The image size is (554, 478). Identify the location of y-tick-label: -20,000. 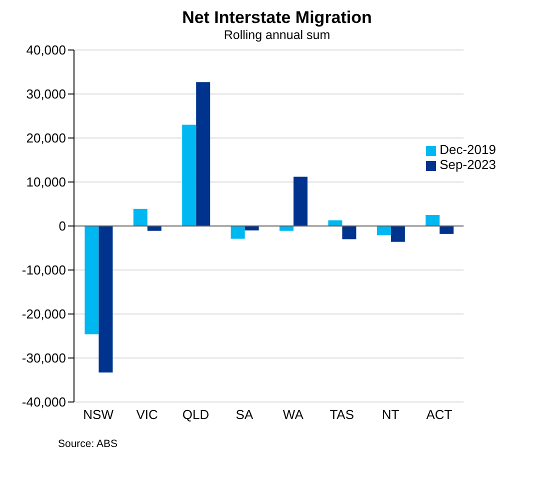
(44, 314).